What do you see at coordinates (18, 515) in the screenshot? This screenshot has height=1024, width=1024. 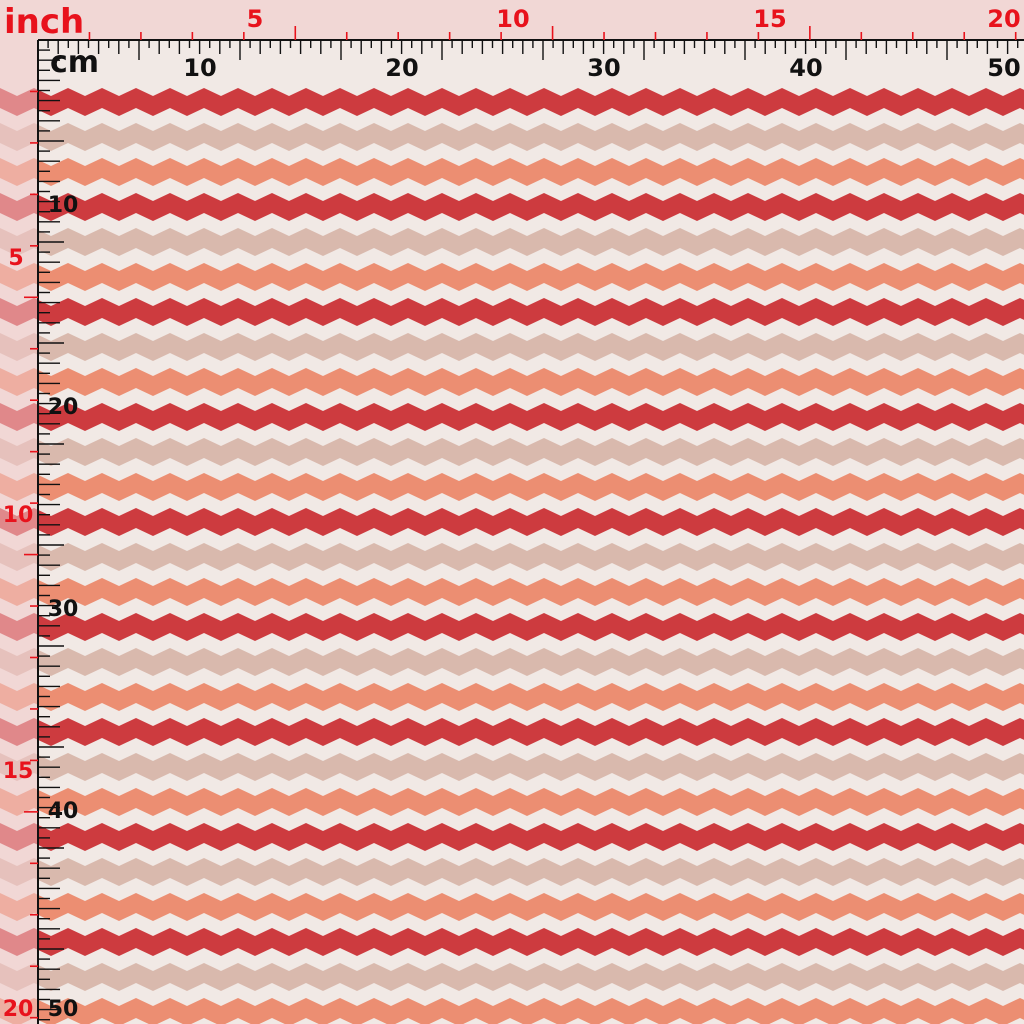 I see `left-inch-label: 10` at bounding box center [18, 515].